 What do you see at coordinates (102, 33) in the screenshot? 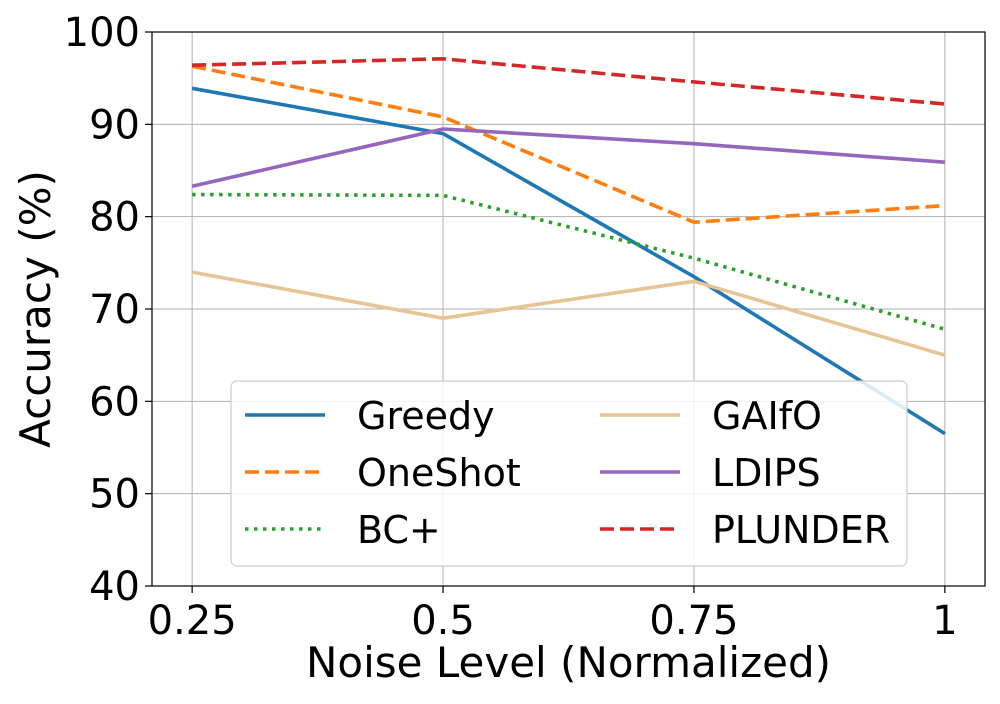
I see `y-tick-label: 100` at bounding box center [102, 33].